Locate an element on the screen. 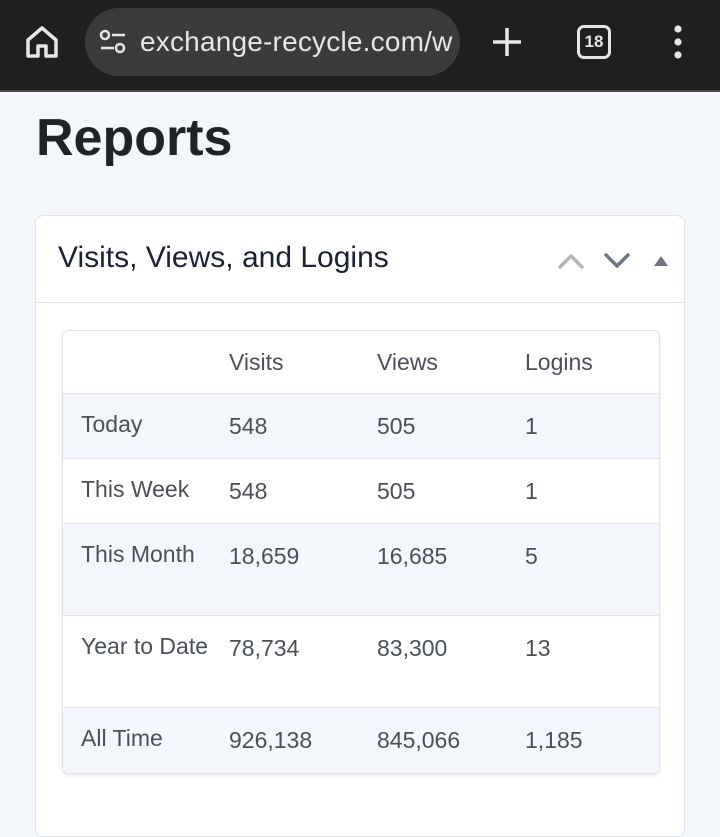 This screenshot has width=720, height=837. browser-toolbar: exchange-recycle.com/w 18 is located at coordinates (360, 46).